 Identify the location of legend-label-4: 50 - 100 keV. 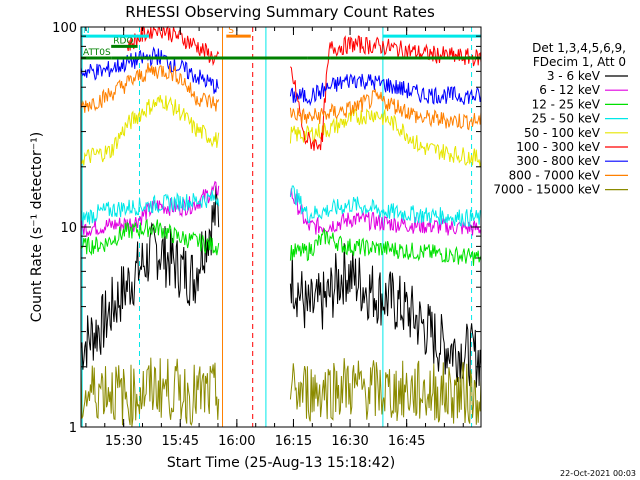
(562, 133).